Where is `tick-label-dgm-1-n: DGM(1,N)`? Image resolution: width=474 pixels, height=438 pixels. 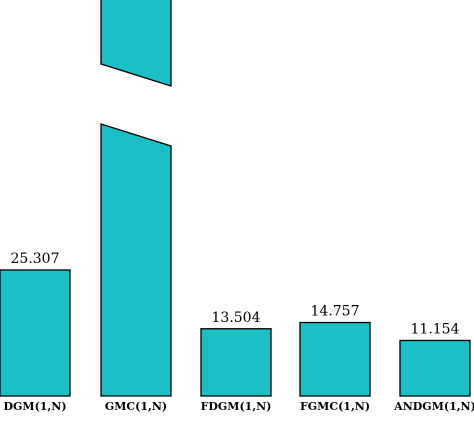 tick-label-dgm-1-n: DGM(1,N) is located at coordinates (34, 406).